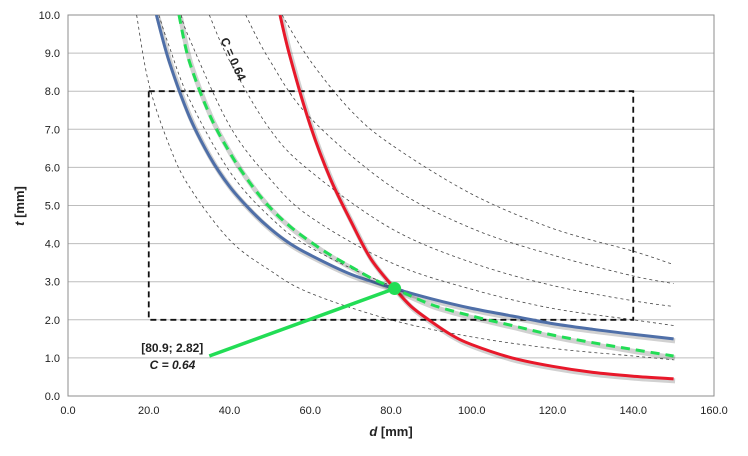  I want to click on curve-label: C = 0.64, so click(233, 59).